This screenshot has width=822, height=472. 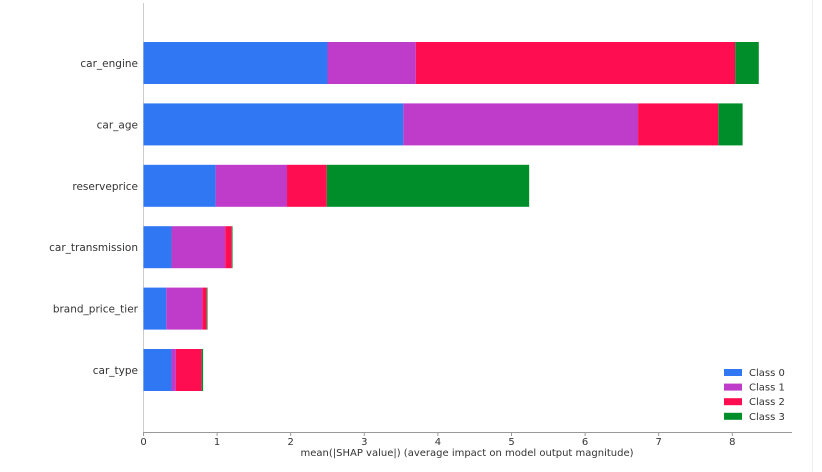 I want to click on legend-label-class-0: Class 0, so click(x=767, y=373).